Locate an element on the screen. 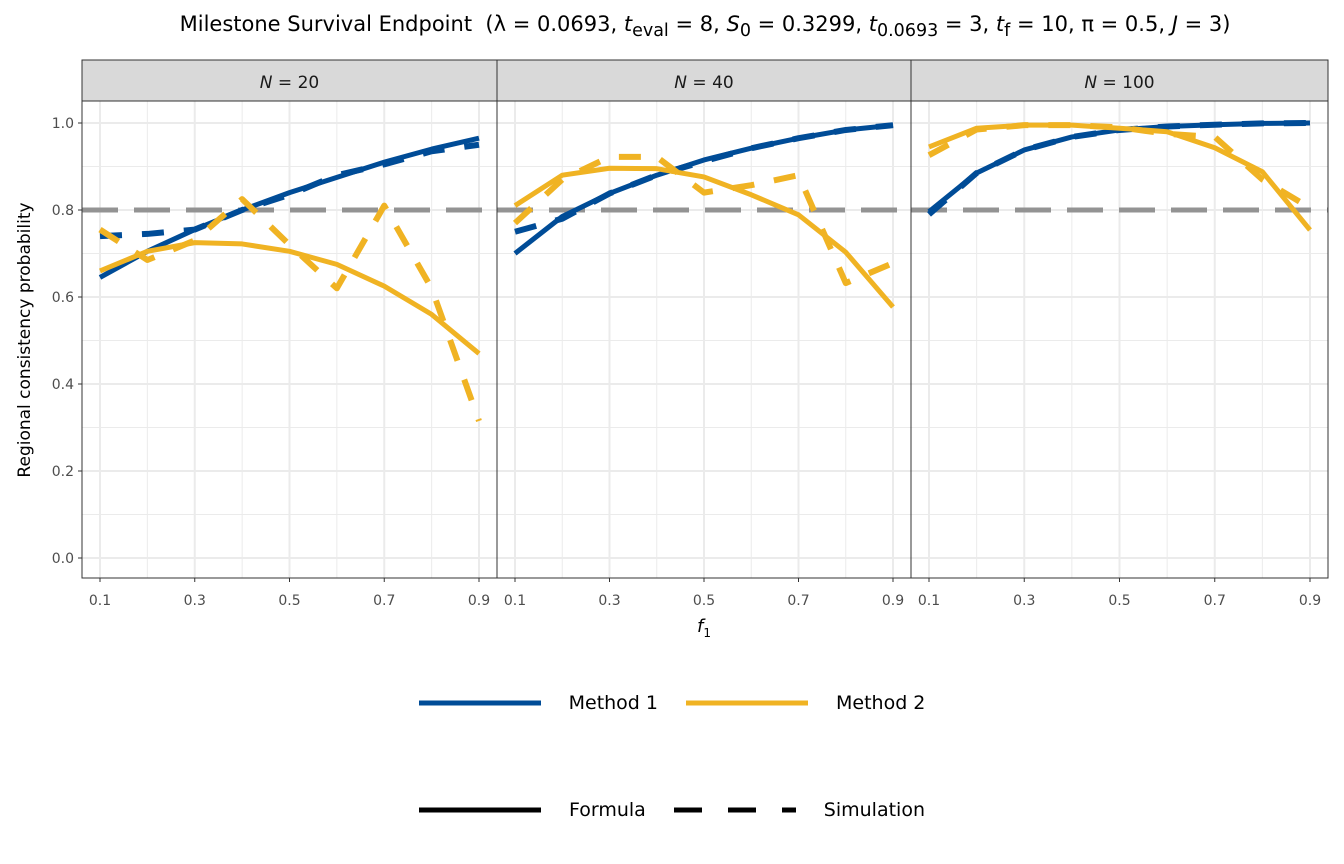 The image size is (1344, 864). legend-label-simulation: Simulation is located at coordinates (874, 810).